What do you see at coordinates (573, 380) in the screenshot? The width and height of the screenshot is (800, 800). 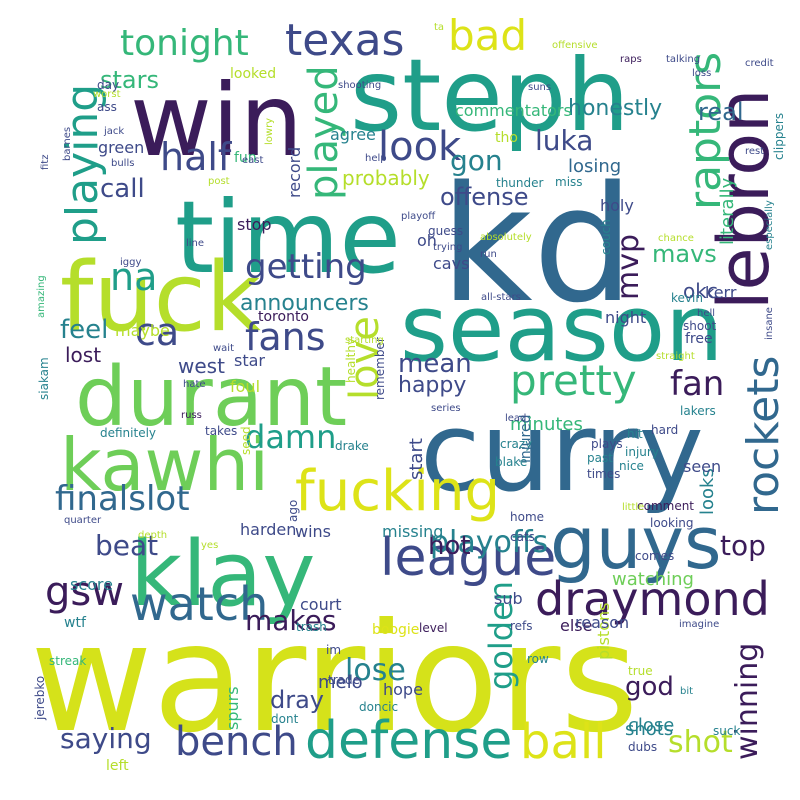 I see `word-pretty: pretty` at bounding box center [573, 380].